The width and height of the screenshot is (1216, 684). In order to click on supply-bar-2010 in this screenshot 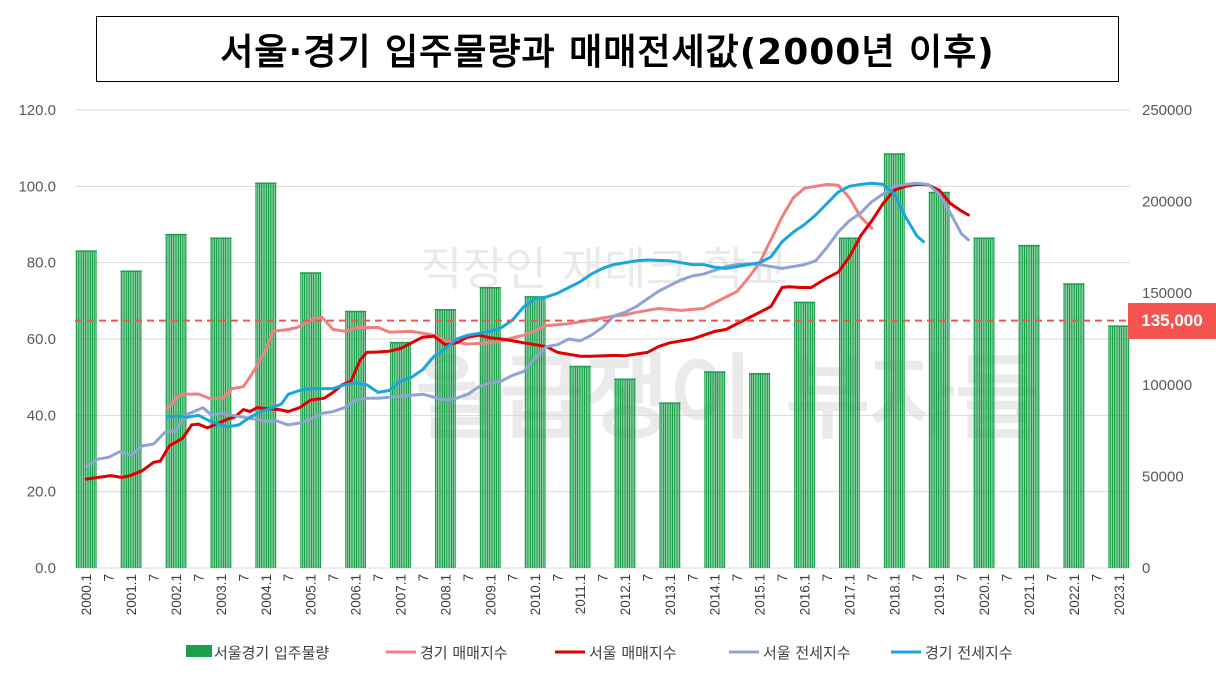, I will do `click(535, 432)`.